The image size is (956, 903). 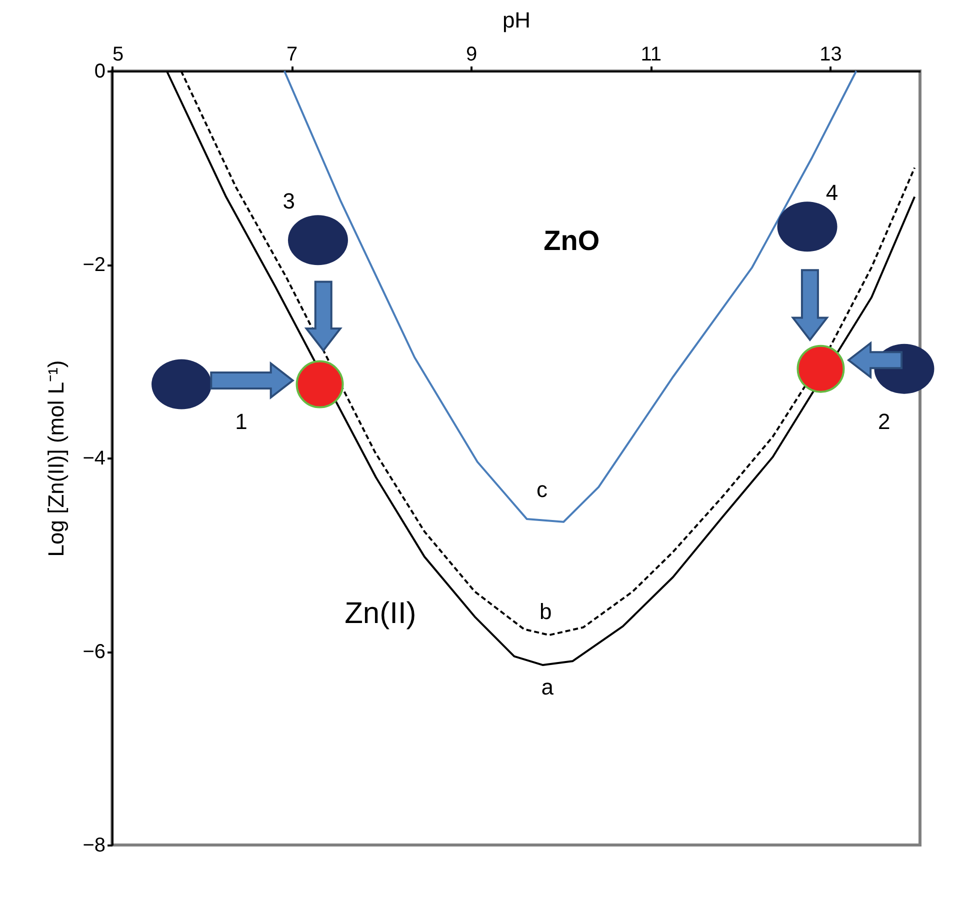 What do you see at coordinates (547, 687) in the screenshot?
I see `annotation: a` at bounding box center [547, 687].